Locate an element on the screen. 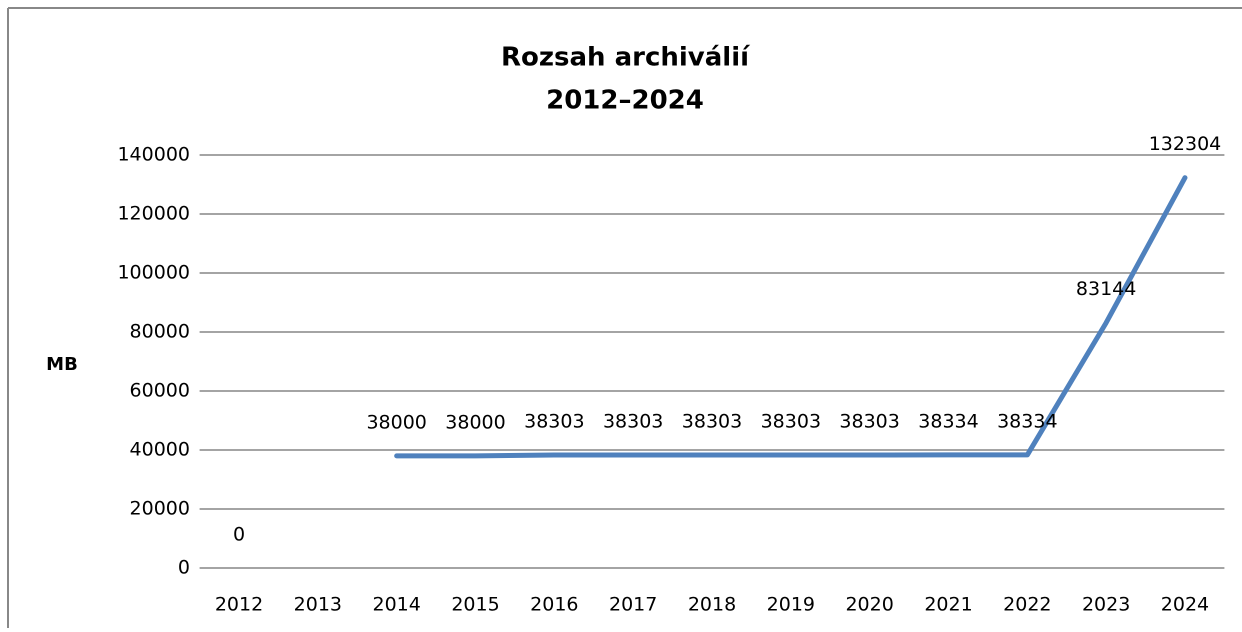  x-tick-label: 2018 is located at coordinates (712, 605).